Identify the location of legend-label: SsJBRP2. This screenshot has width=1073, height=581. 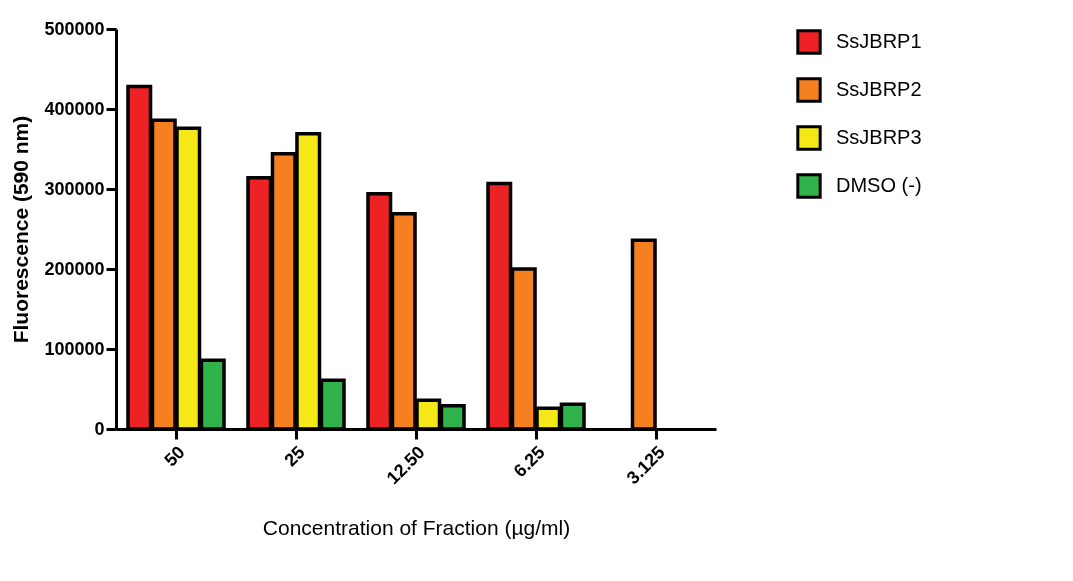
(879, 89).